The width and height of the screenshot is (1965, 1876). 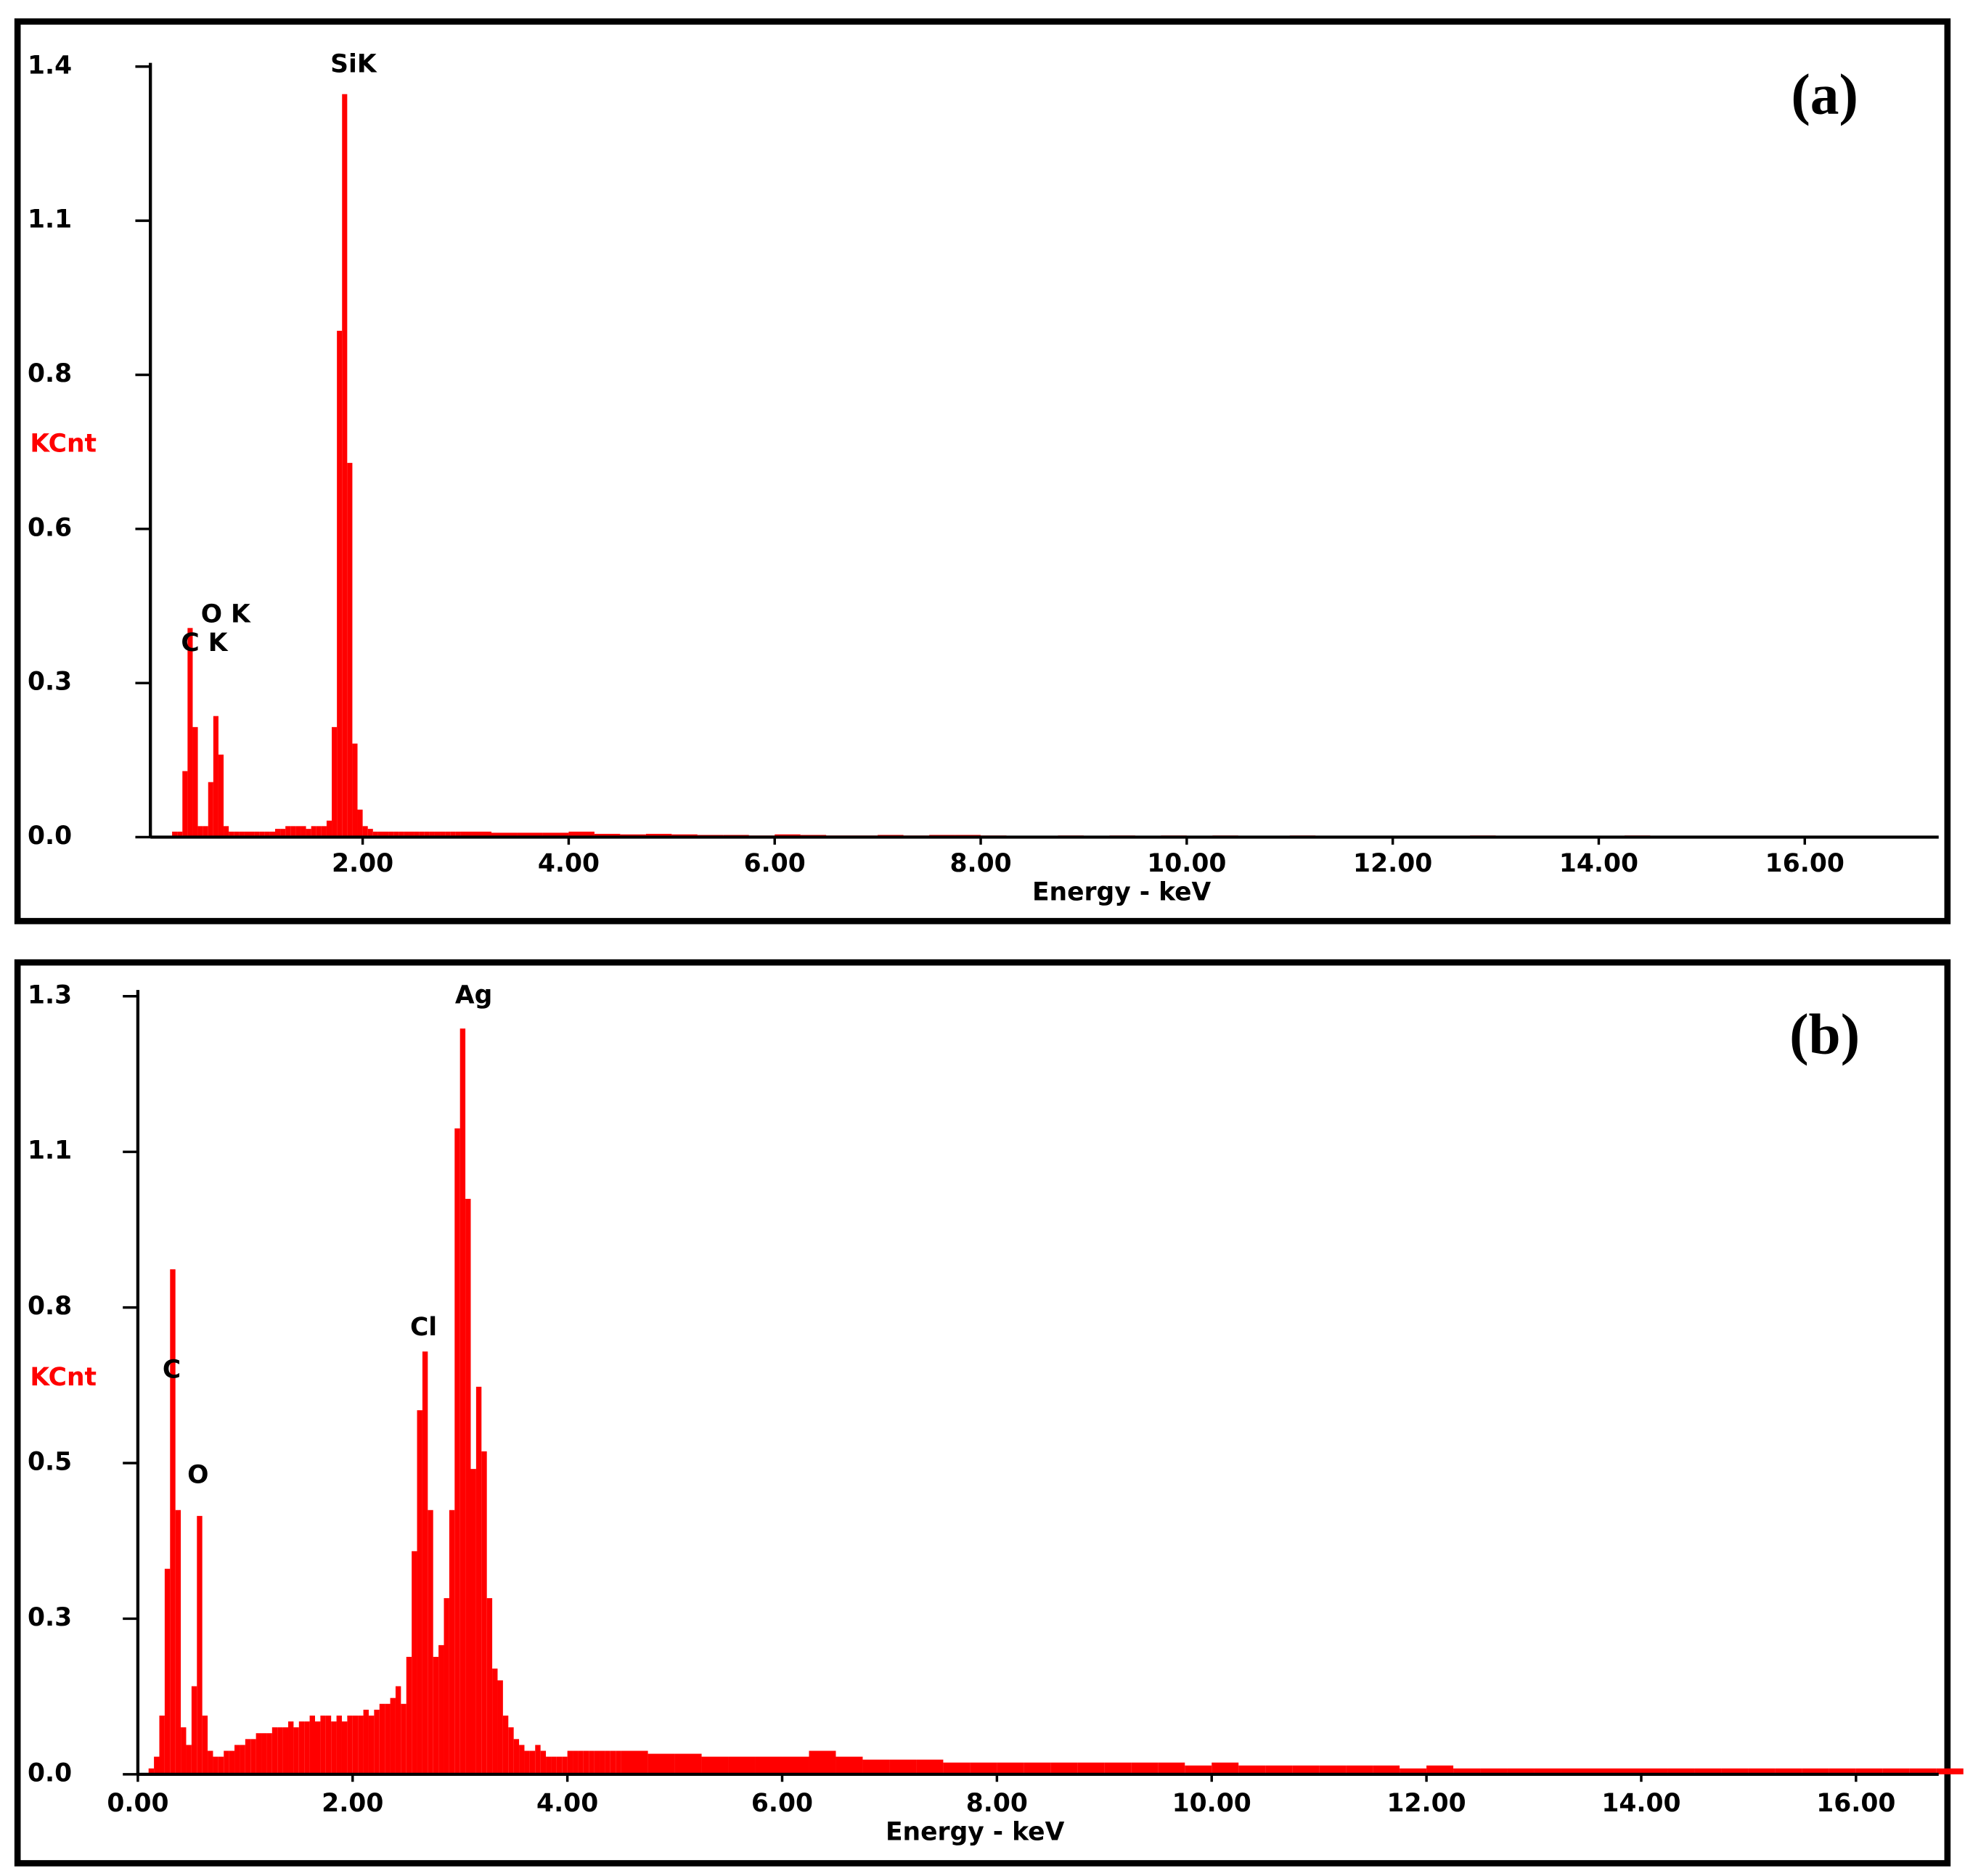 What do you see at coordinates (1122, 892) in the screenshot?
I see `x-axis-label: Energy - keV` at bounding box center [1122, 892].